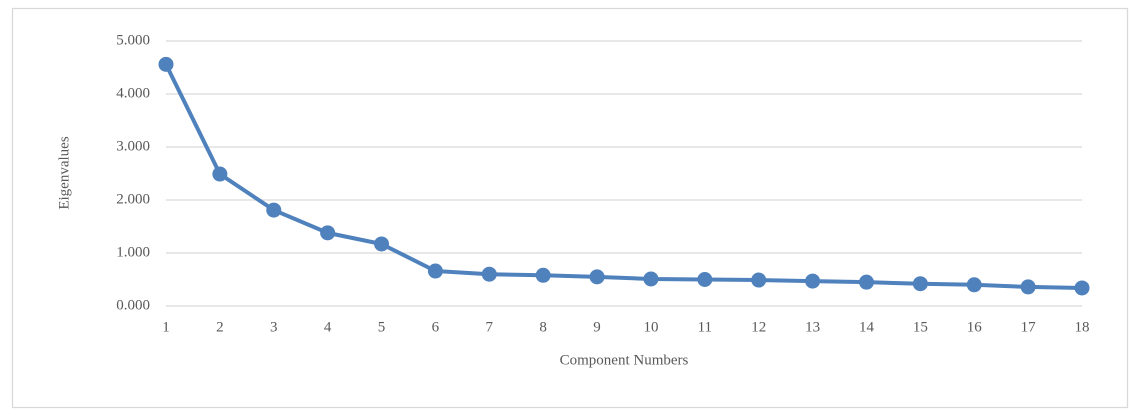  Describe the element at coordinates (166, 327) in the screenshot. I see `x-tick-label: 1` at that location.